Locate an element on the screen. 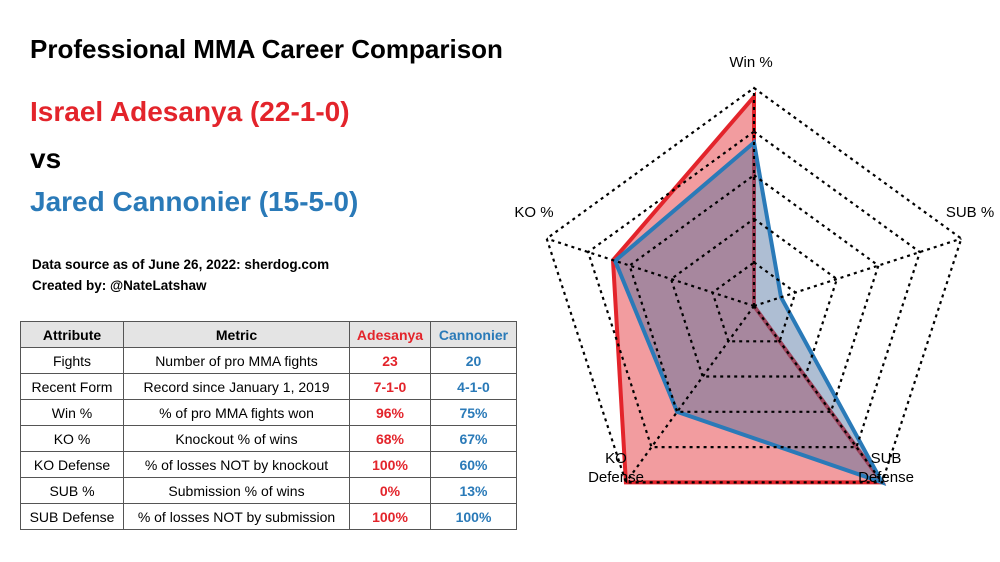 The width and height of the screenshot is (1000, 562). axis-label-line: Win % is located at coordinates (750, 62).